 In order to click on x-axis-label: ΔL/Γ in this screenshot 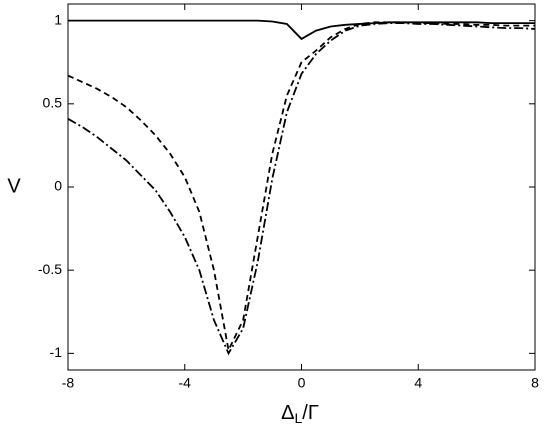, I will do `click(300, 413)`.